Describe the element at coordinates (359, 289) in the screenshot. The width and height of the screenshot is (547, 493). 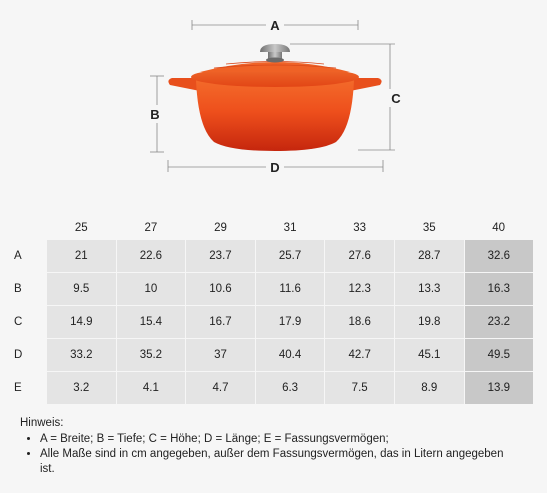
I see `table-cell: 12.3` at that location.